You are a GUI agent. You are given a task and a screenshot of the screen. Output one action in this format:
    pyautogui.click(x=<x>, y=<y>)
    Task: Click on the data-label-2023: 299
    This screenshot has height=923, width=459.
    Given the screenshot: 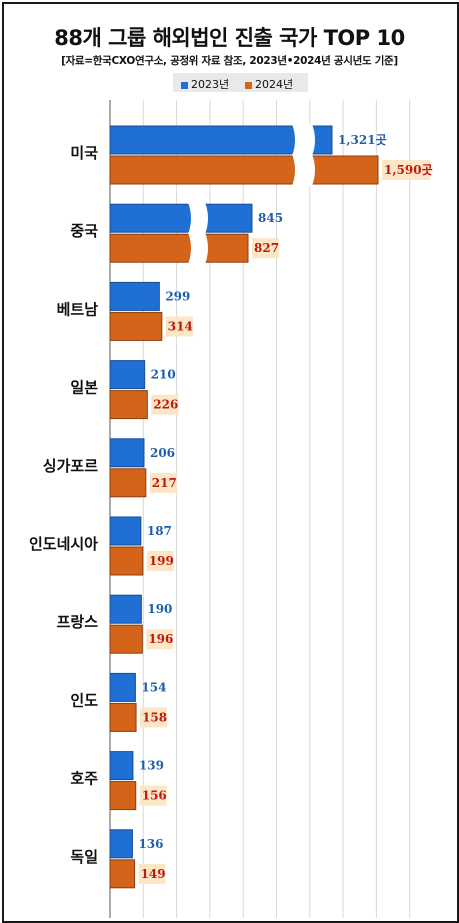 What is the action you would take?
    pyautogui.click(x=177, y=296)
    